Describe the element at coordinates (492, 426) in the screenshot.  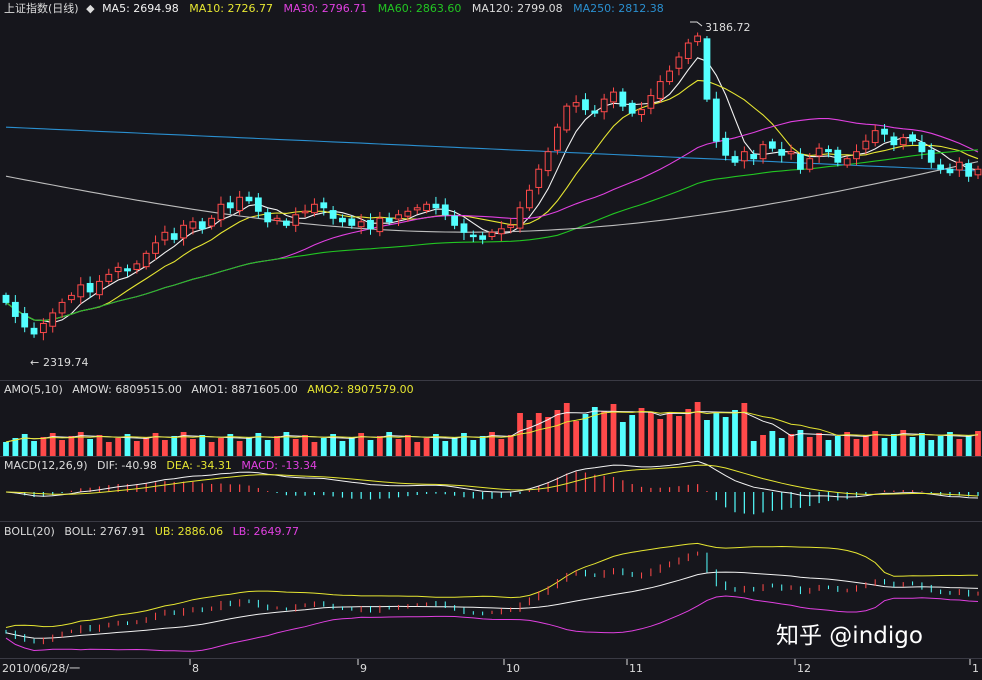
I see `amo2-line` at that location.